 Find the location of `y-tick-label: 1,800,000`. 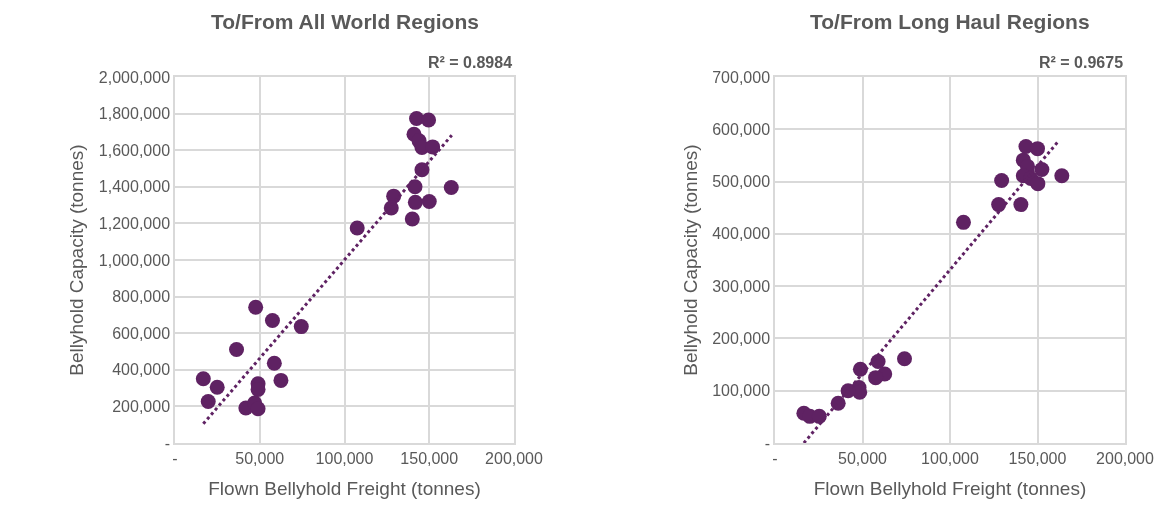

y-tick-label: 1,800,000 is located at coordinates (134, 114).